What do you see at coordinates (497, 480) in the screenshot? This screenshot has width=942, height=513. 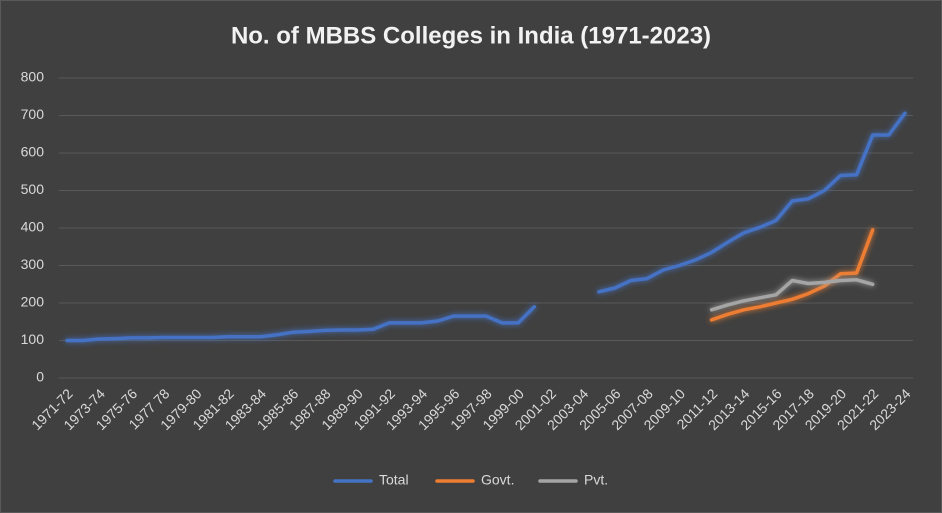 I see `legend-label: Govt.` at bounding box center [497, 480].